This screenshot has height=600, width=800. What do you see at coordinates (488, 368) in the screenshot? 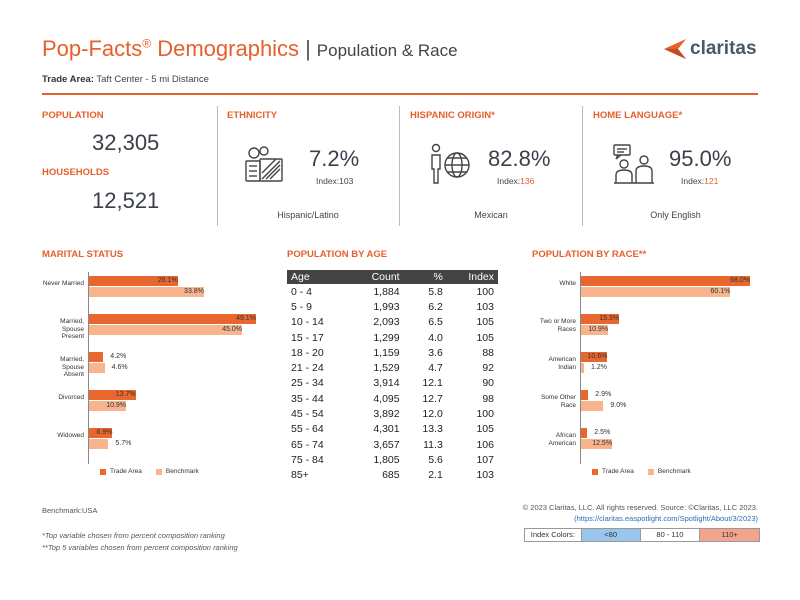
I see `age-cell-index: 92` at bounding box center [488, 368].